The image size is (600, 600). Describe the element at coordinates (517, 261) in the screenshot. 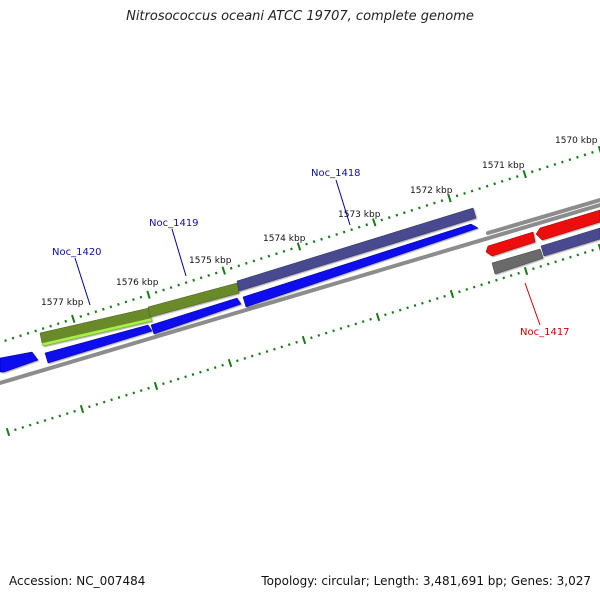

I see `cds-noc1417-reverse-gray` at that location.